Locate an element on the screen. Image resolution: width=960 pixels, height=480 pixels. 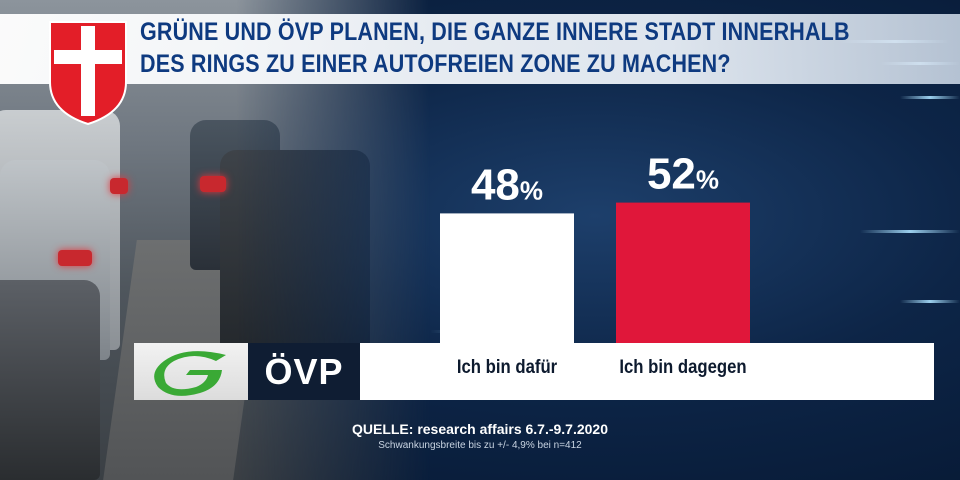
source-note: QUELLE: research affairs 6.7.-9.7.2020 is located at coordinates (480, 429).